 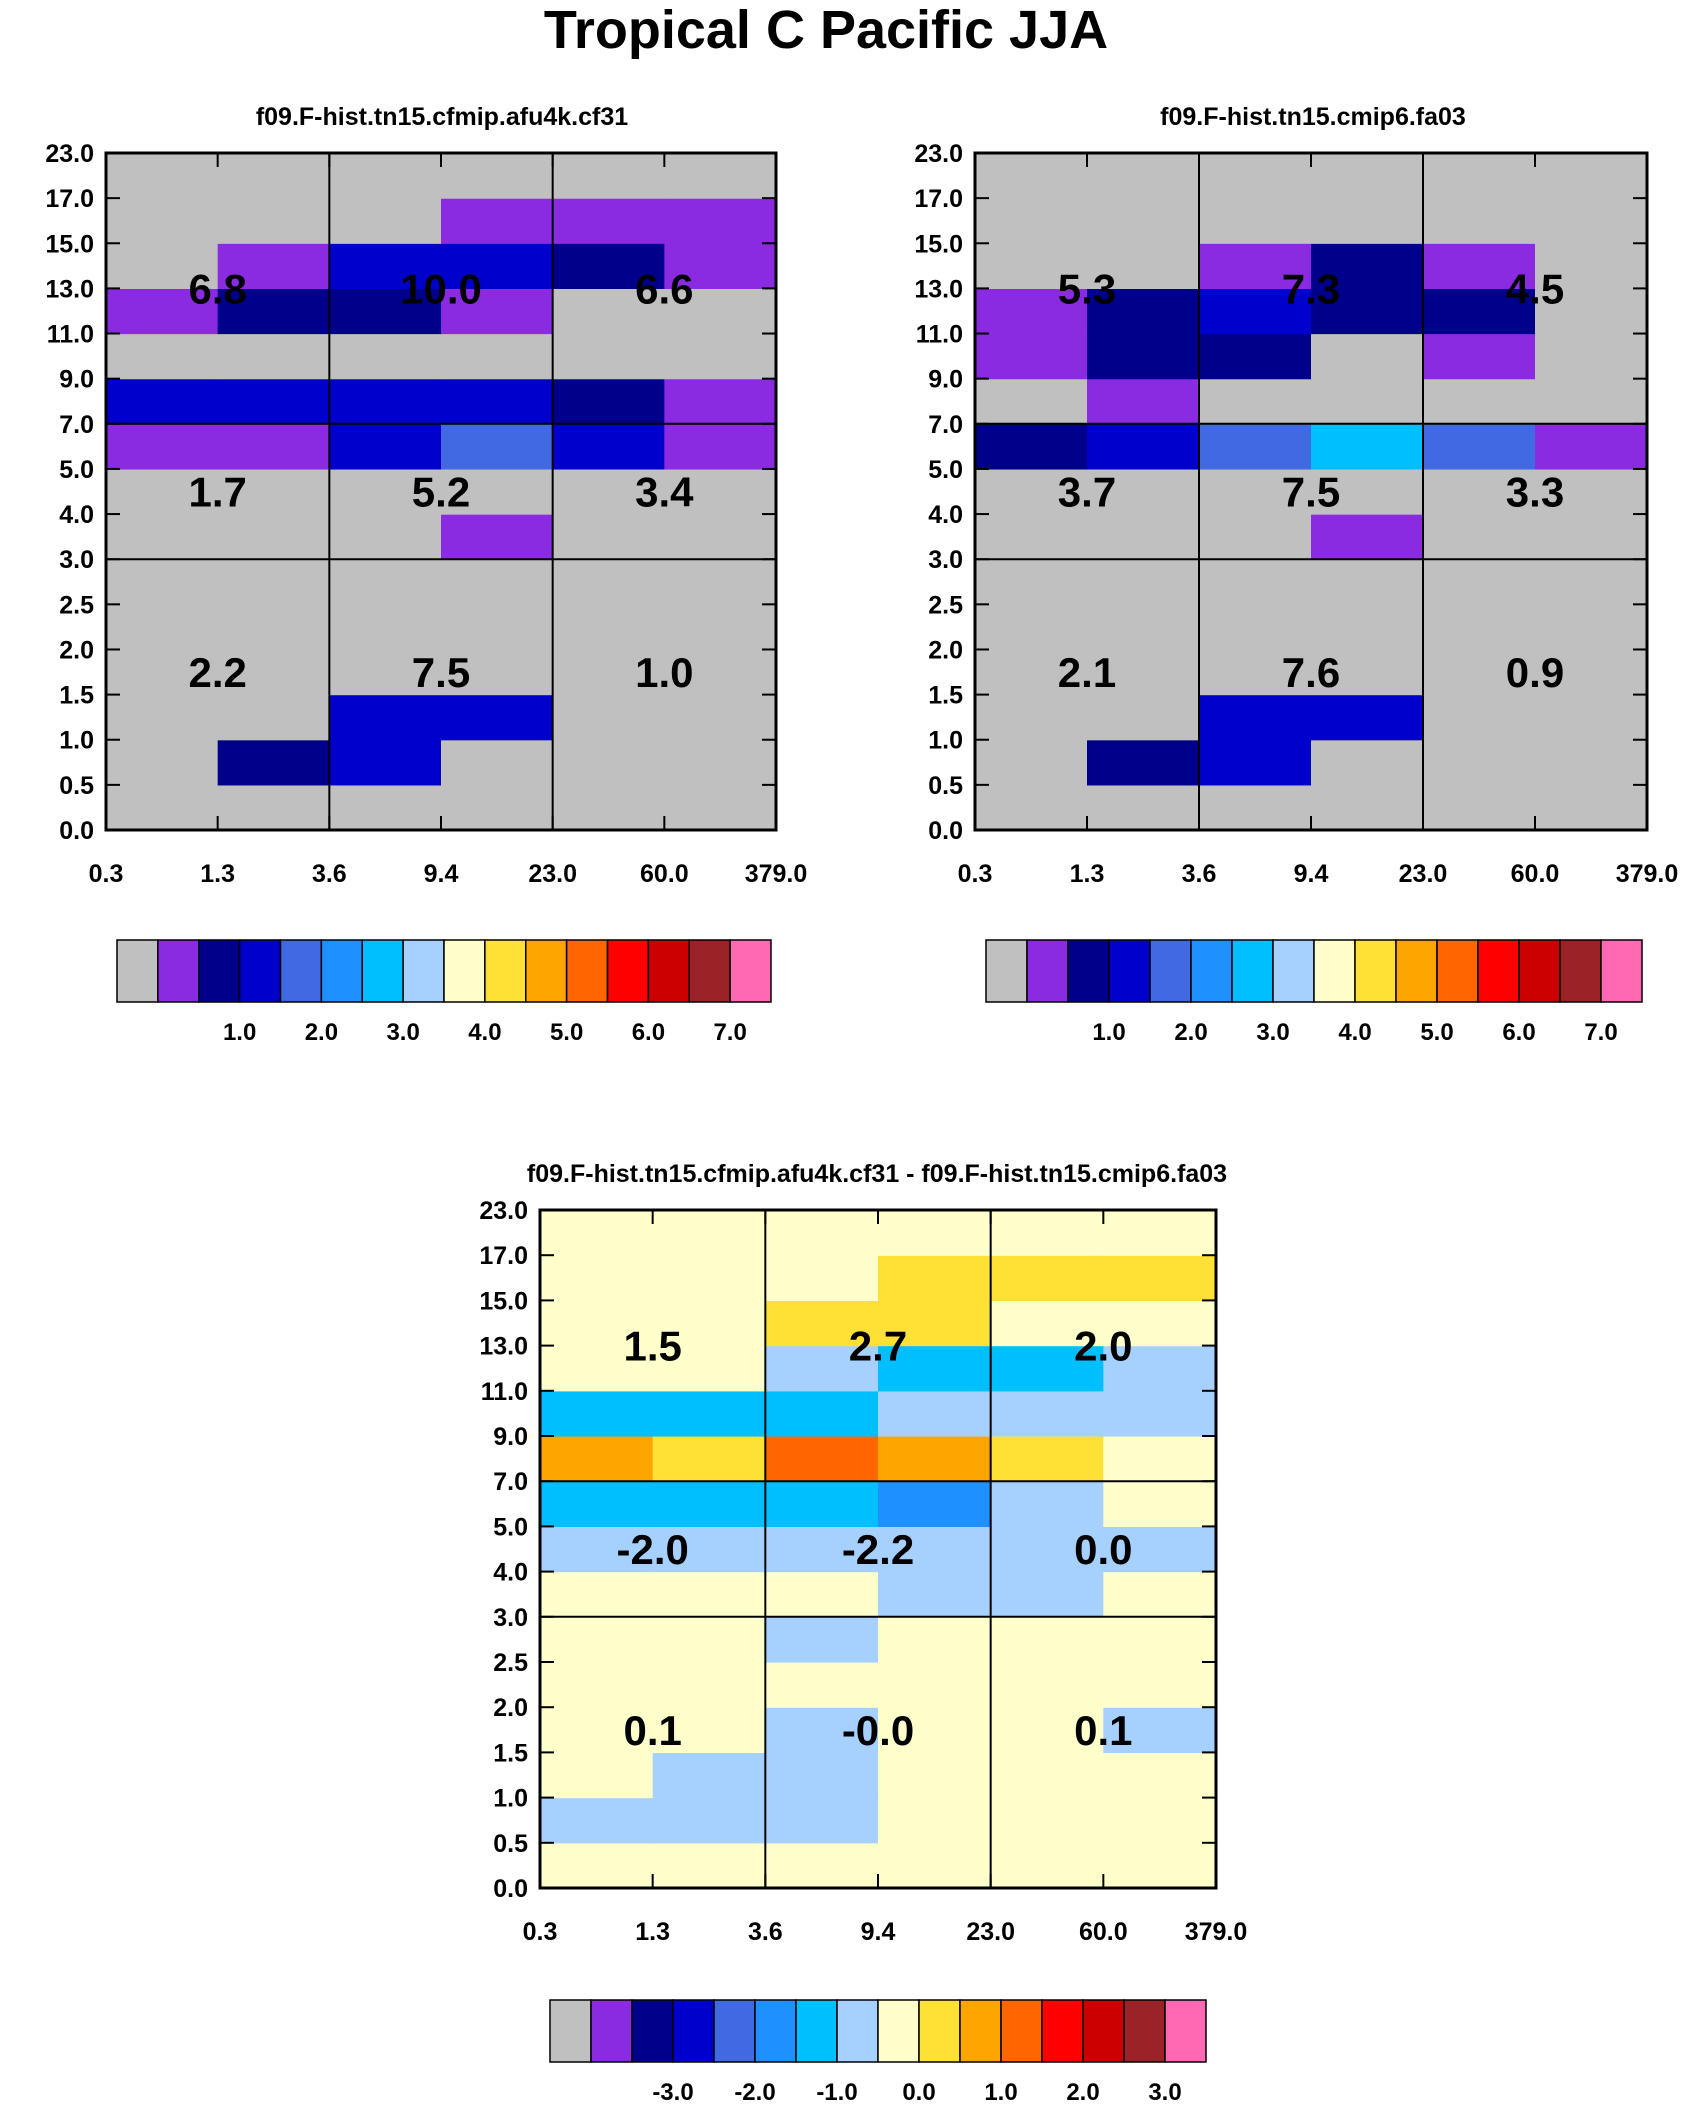 I want to click on diff-y-tick-label: 2.0, so click(x=510, y=1708).